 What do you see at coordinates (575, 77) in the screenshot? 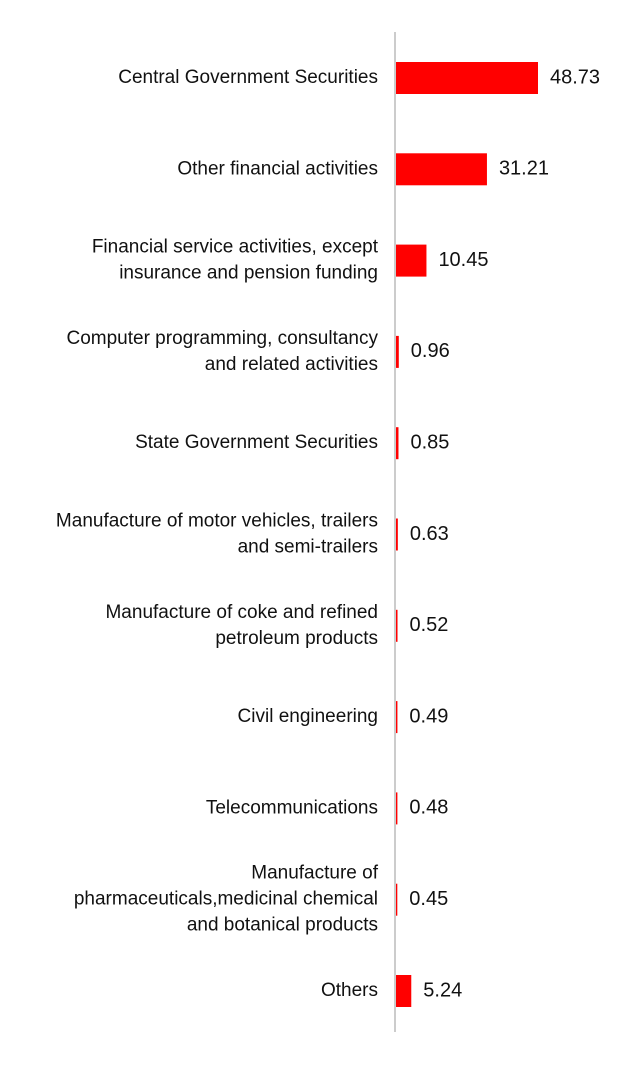
I see `bar-value-label: 48.73` at bounding box center [575, 77].